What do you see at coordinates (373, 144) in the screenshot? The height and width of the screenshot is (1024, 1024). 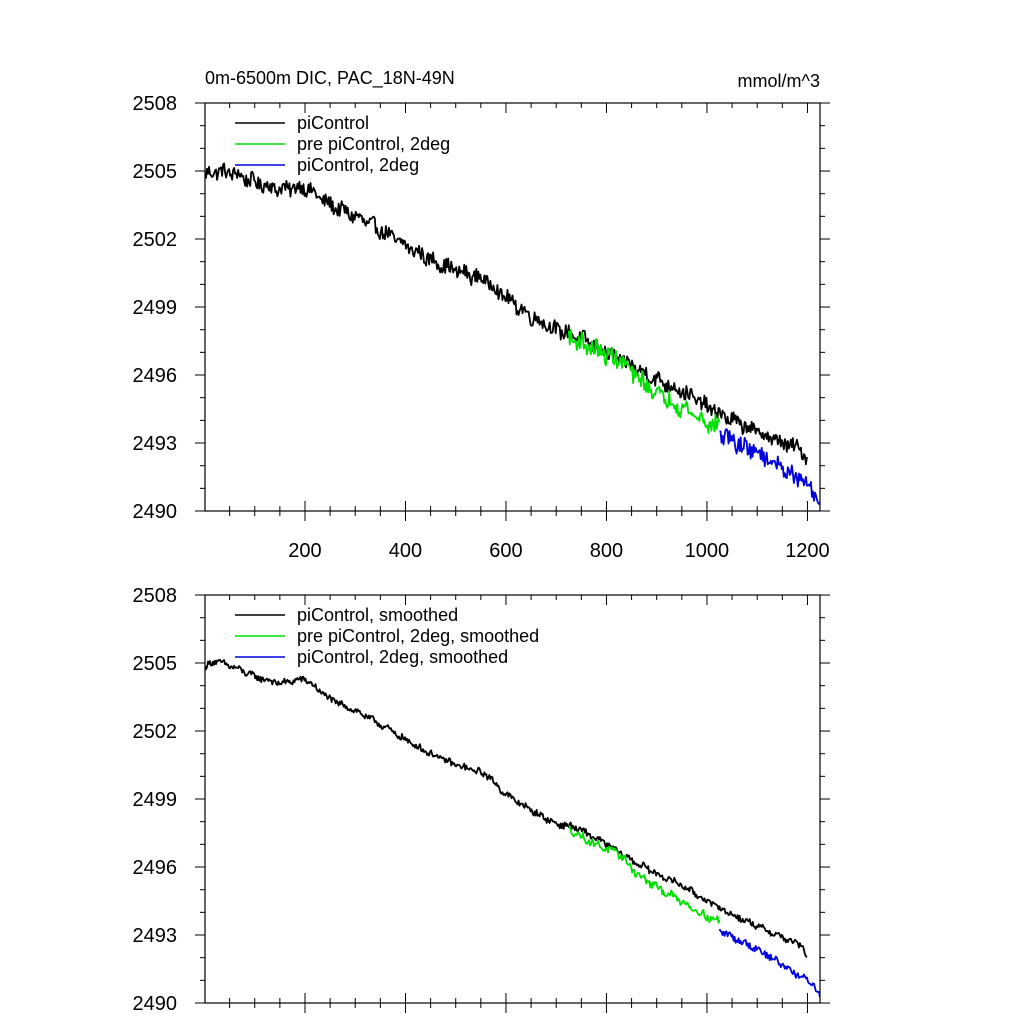 I see `legend-label: pre piControl, 2deg` at bounding box center [373, 144].